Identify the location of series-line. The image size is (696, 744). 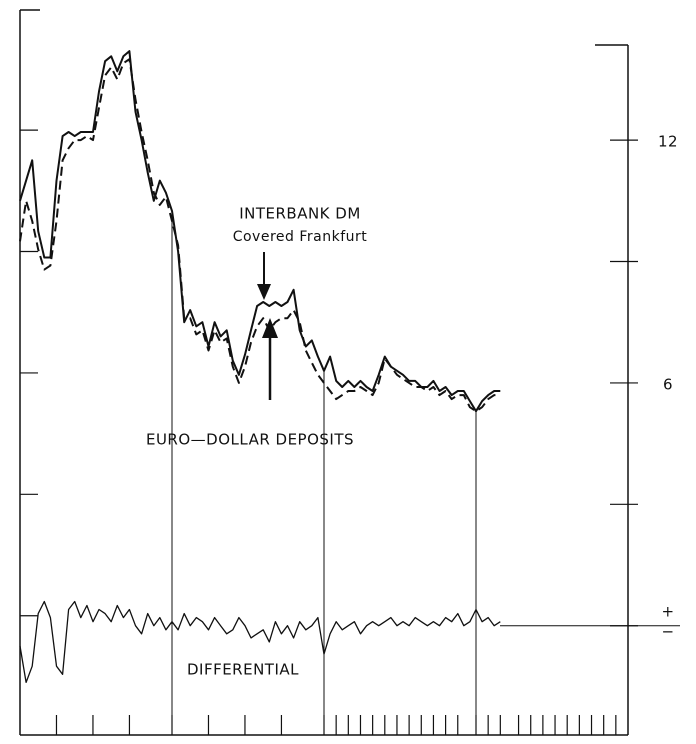
(260, 642).